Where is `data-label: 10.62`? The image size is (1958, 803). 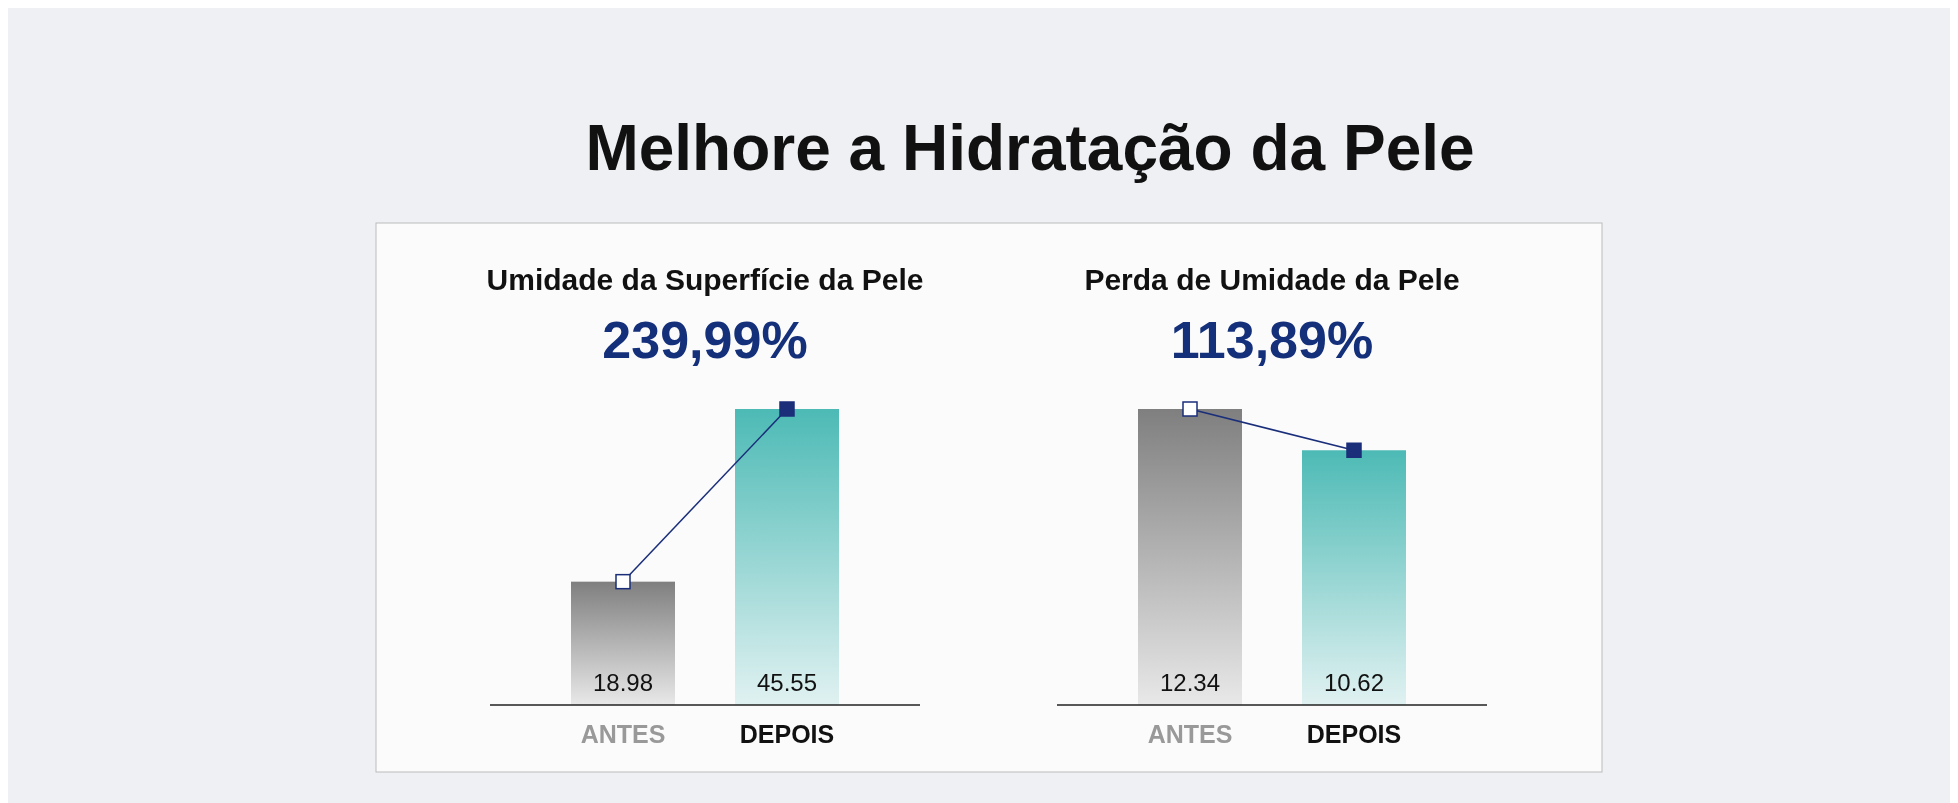 data-label: 10.62 is located at coordinates (1354, 682).